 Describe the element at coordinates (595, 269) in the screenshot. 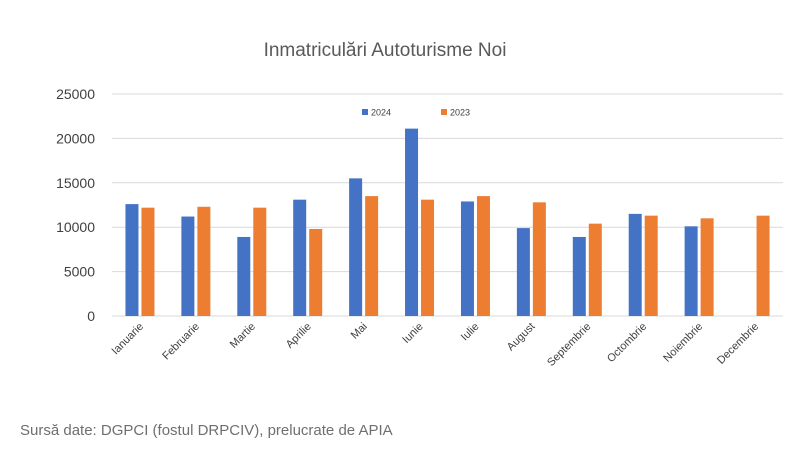

I see `bar-2023-septembrie` at that location.